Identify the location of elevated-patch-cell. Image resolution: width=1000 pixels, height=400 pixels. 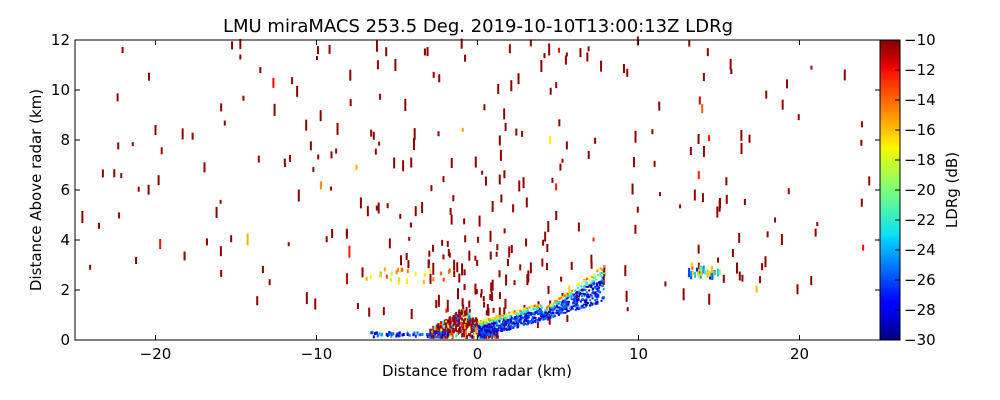
(692, 267).